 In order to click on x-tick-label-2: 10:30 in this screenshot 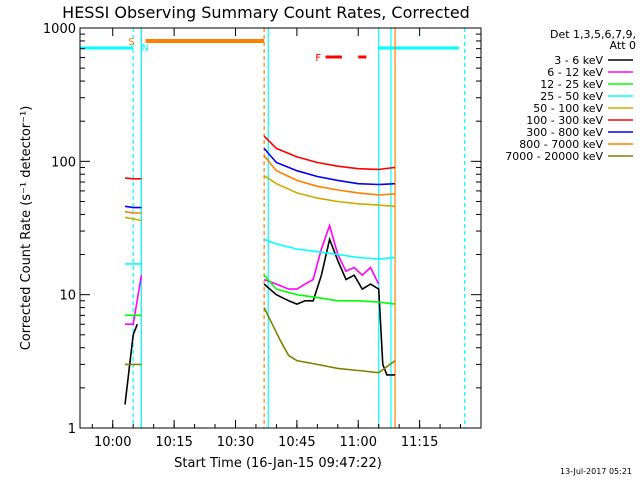, I will do `click(235, 442)`.